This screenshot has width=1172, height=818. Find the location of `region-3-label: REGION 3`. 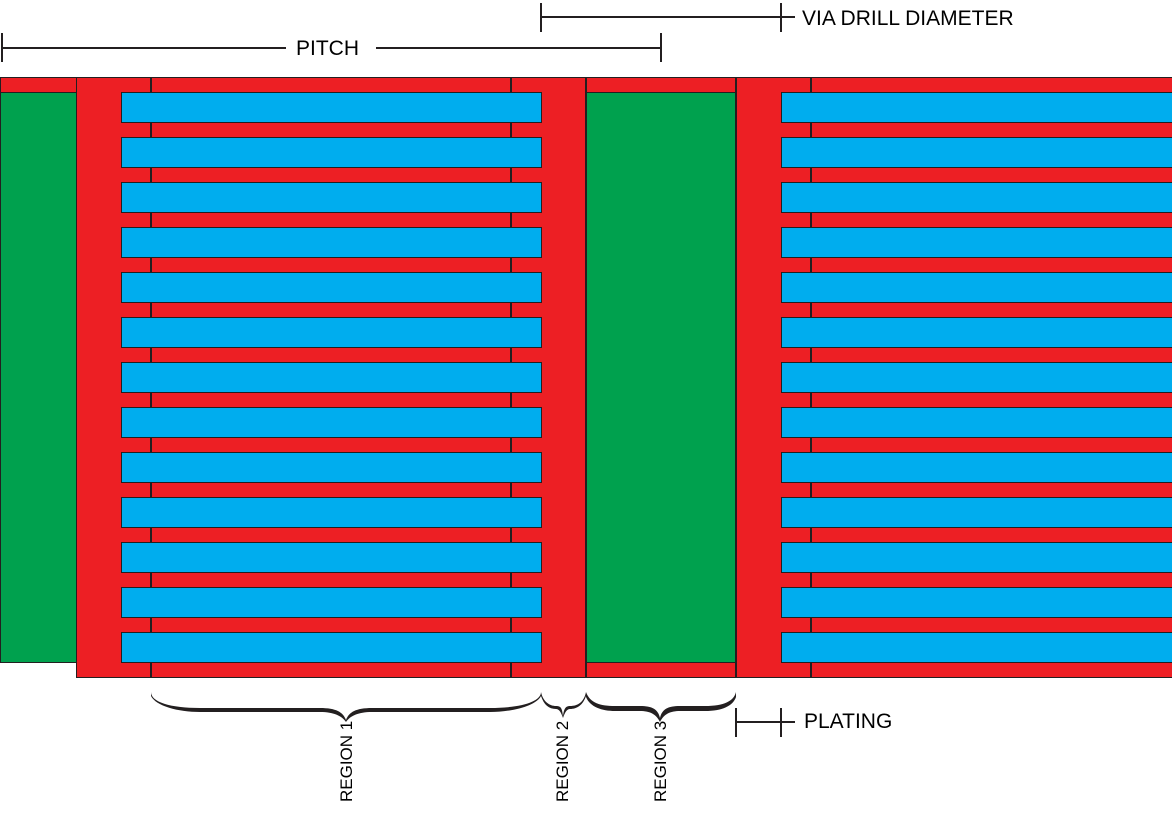

region-3-label: REGION 3 is located at coordinates (660, 761).